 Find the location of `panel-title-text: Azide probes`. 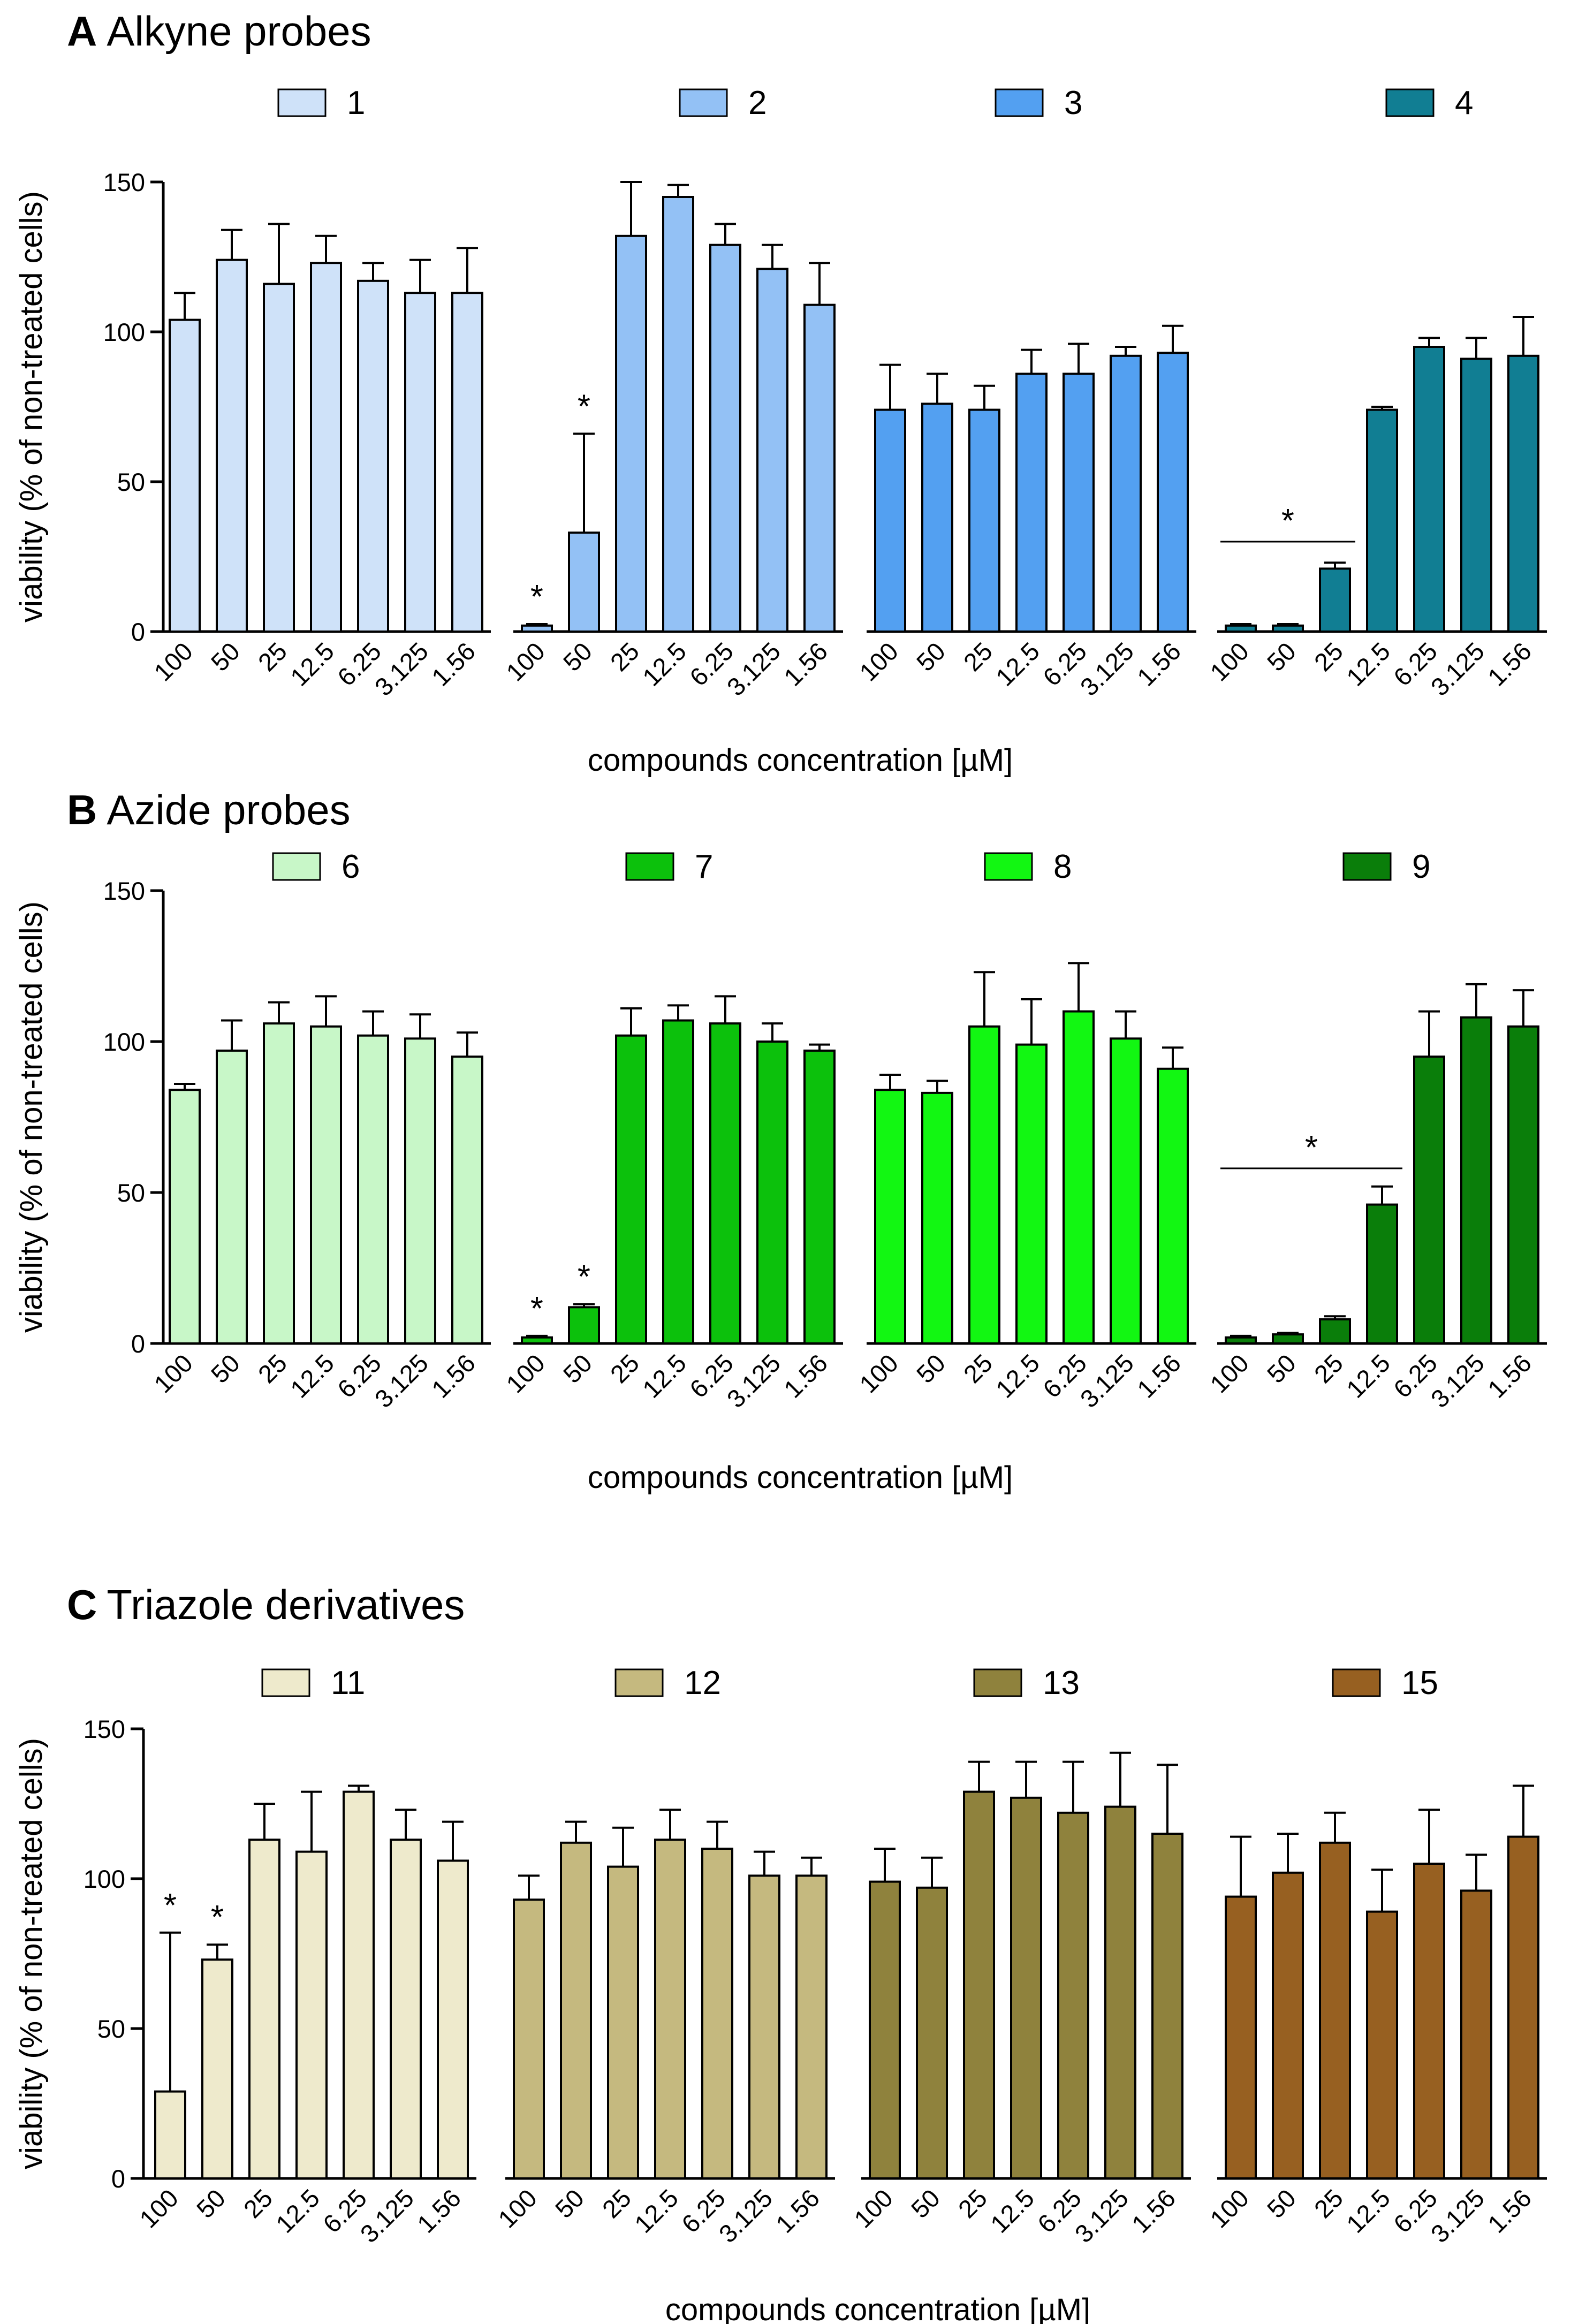

panel-title-text: Azide probes is located at coordinates (228, 810).